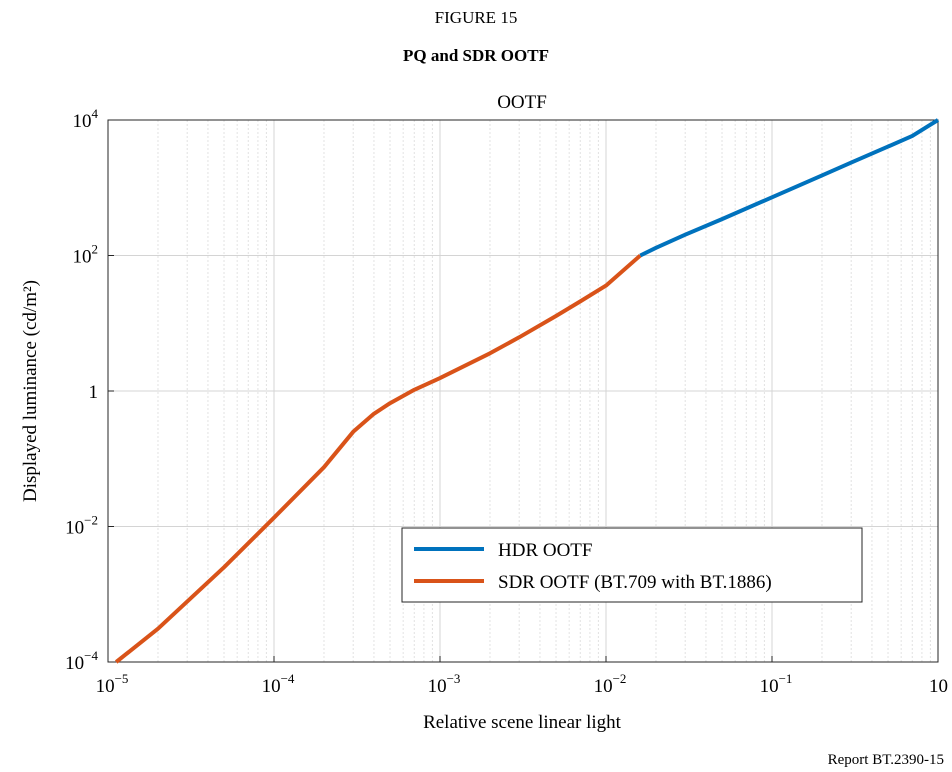 The image size is (952, 772). Describe the element at coordinates (278, 684) in the screenshot. I see `x-tick-label: 10⁻⁴` at that location.